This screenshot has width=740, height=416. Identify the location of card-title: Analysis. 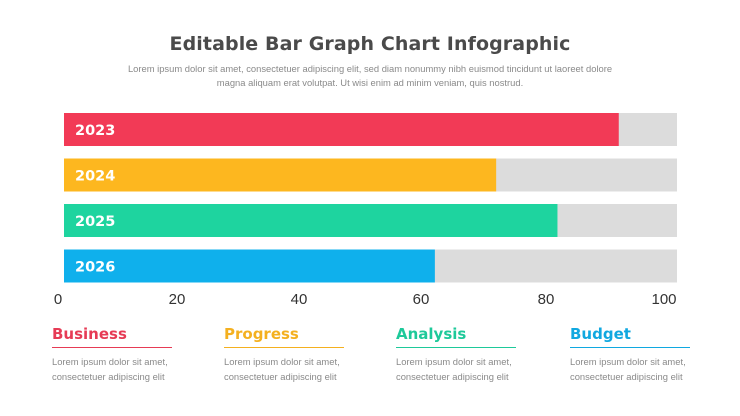
(431, 334).